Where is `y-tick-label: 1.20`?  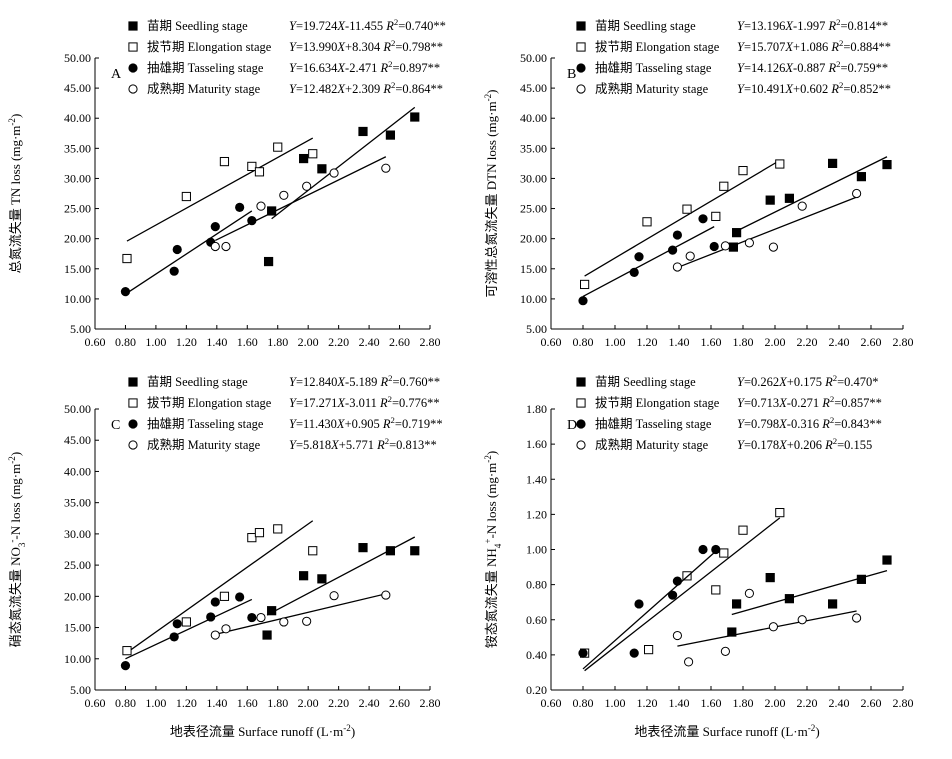
y-tick-label: 1.20 is located at coordinates (536, 514).